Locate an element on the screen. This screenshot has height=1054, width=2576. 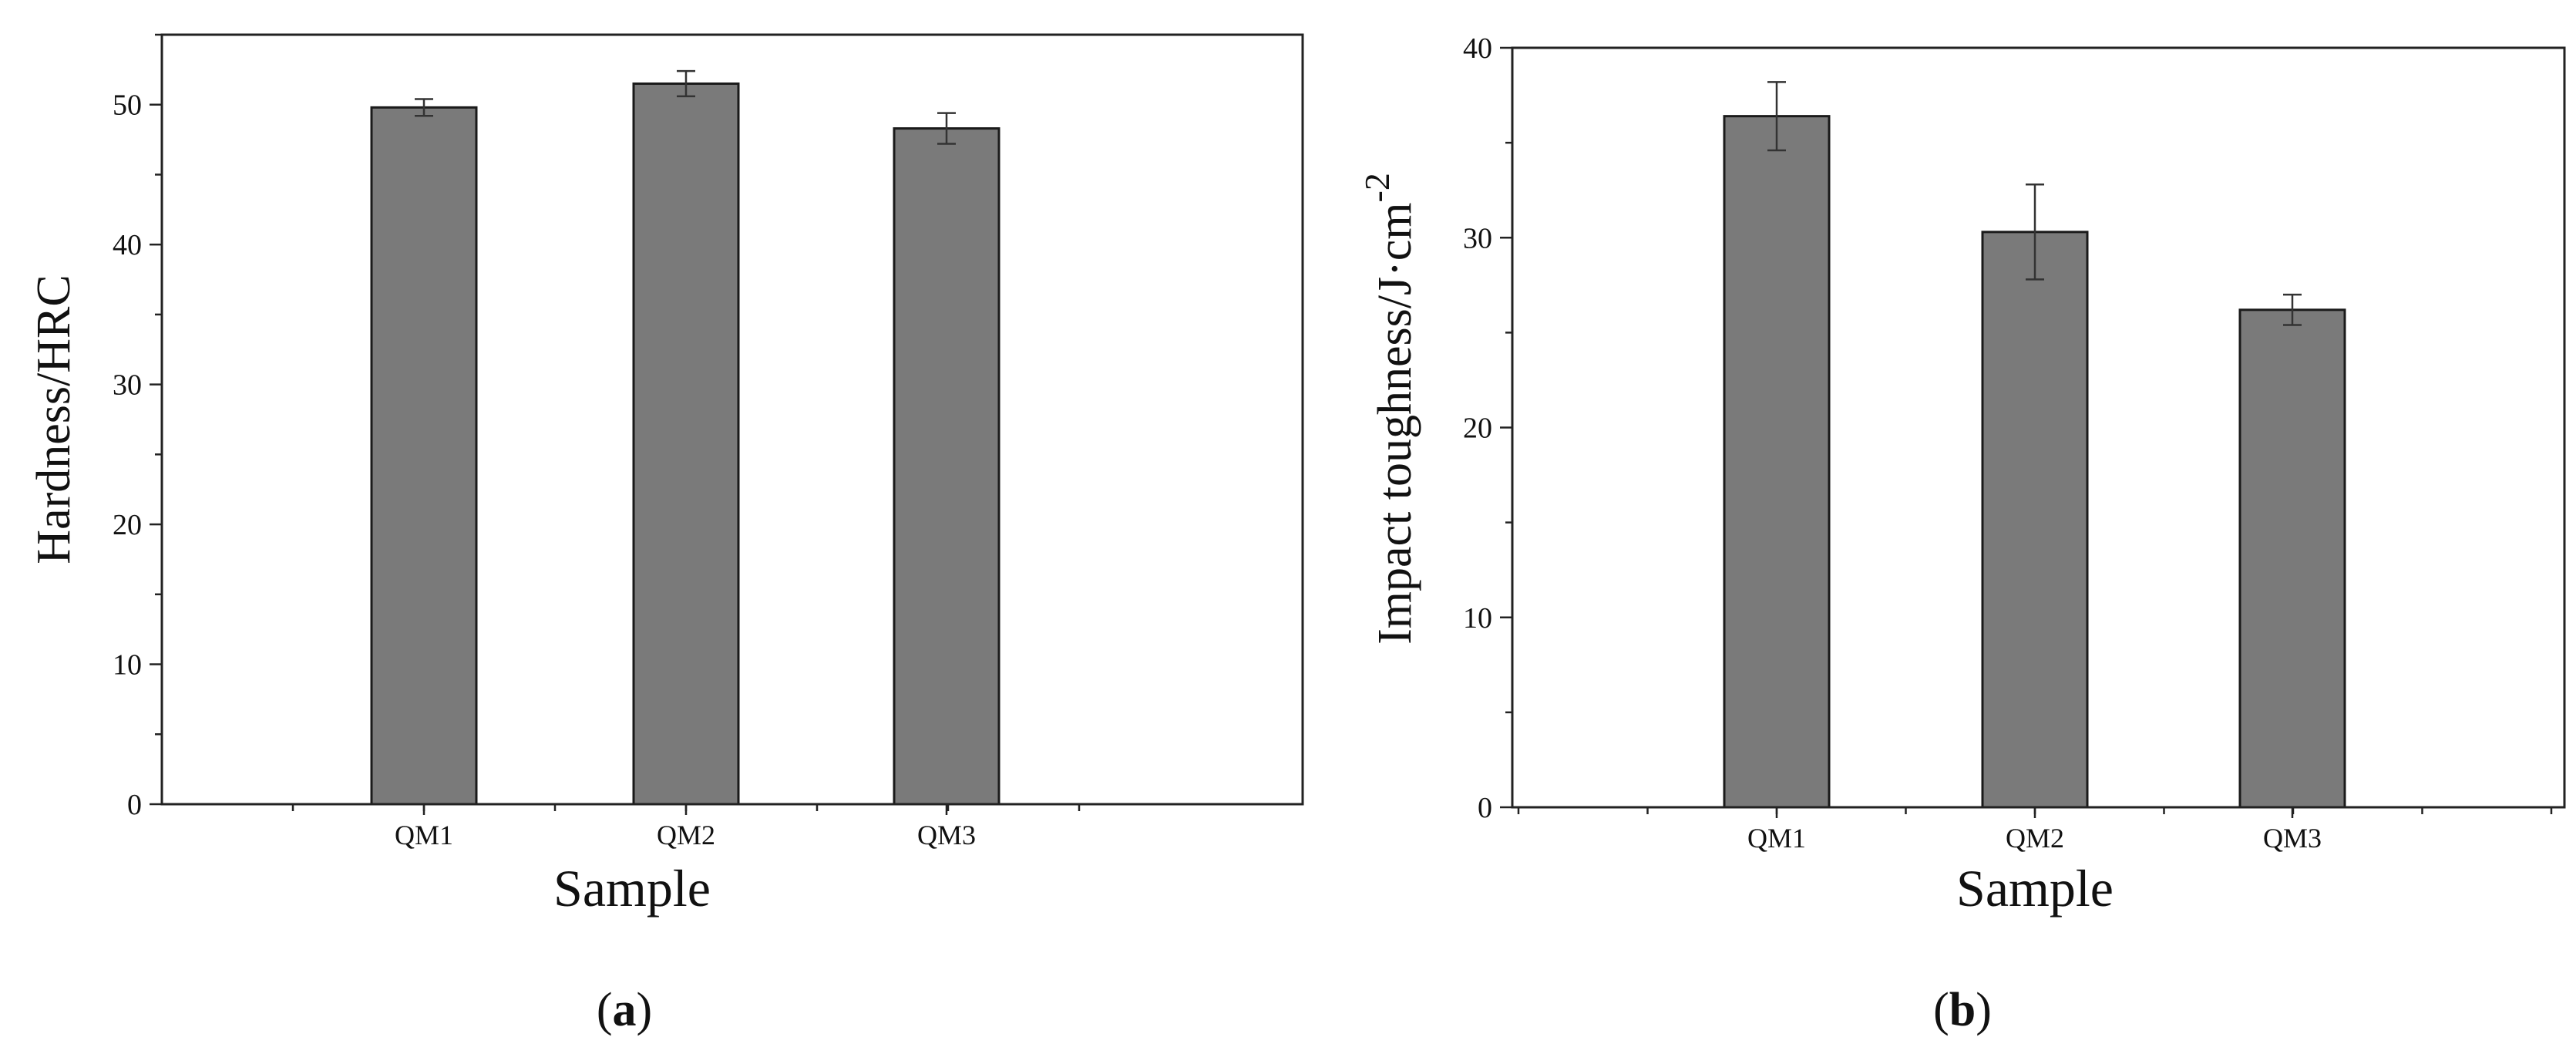
y-ticks-a: 0 10 20 30 40 50 is located at coordinates (137, 427).